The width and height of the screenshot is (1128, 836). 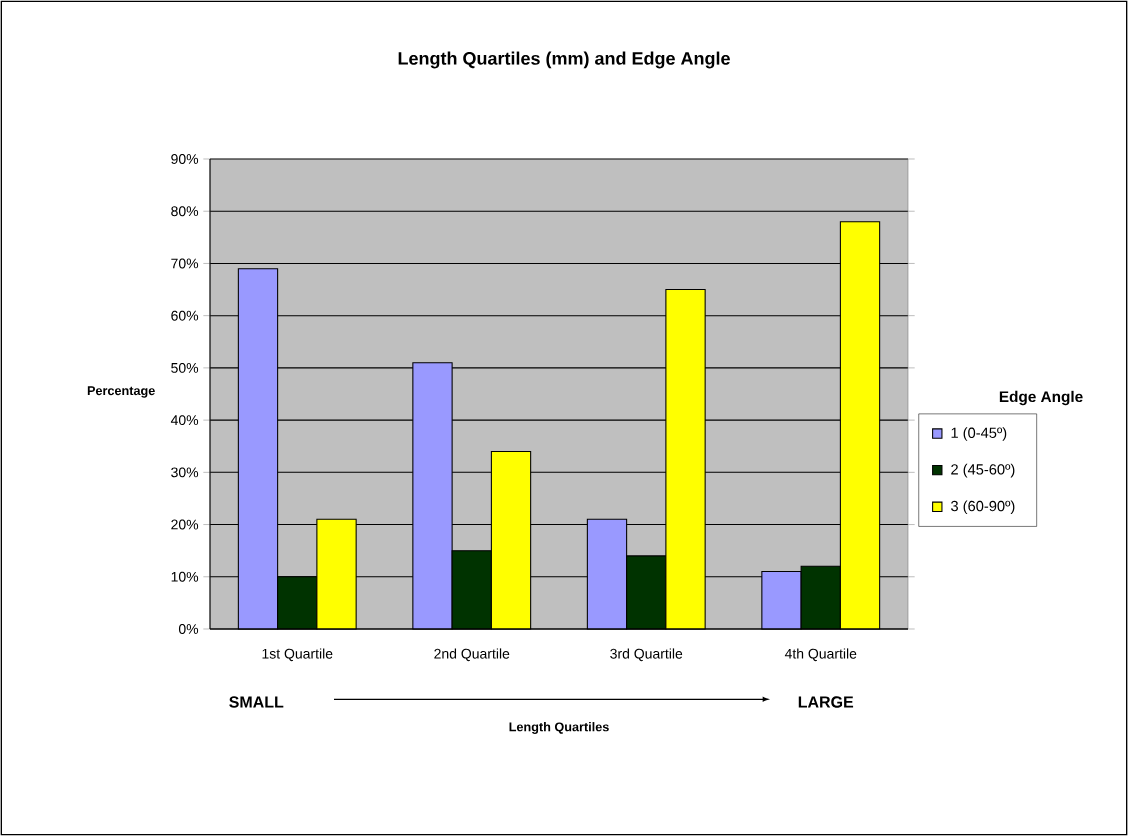 I want to click on chart-title: Length Quartiles (mm) and Edge Angle, so click(x=564, y=60).